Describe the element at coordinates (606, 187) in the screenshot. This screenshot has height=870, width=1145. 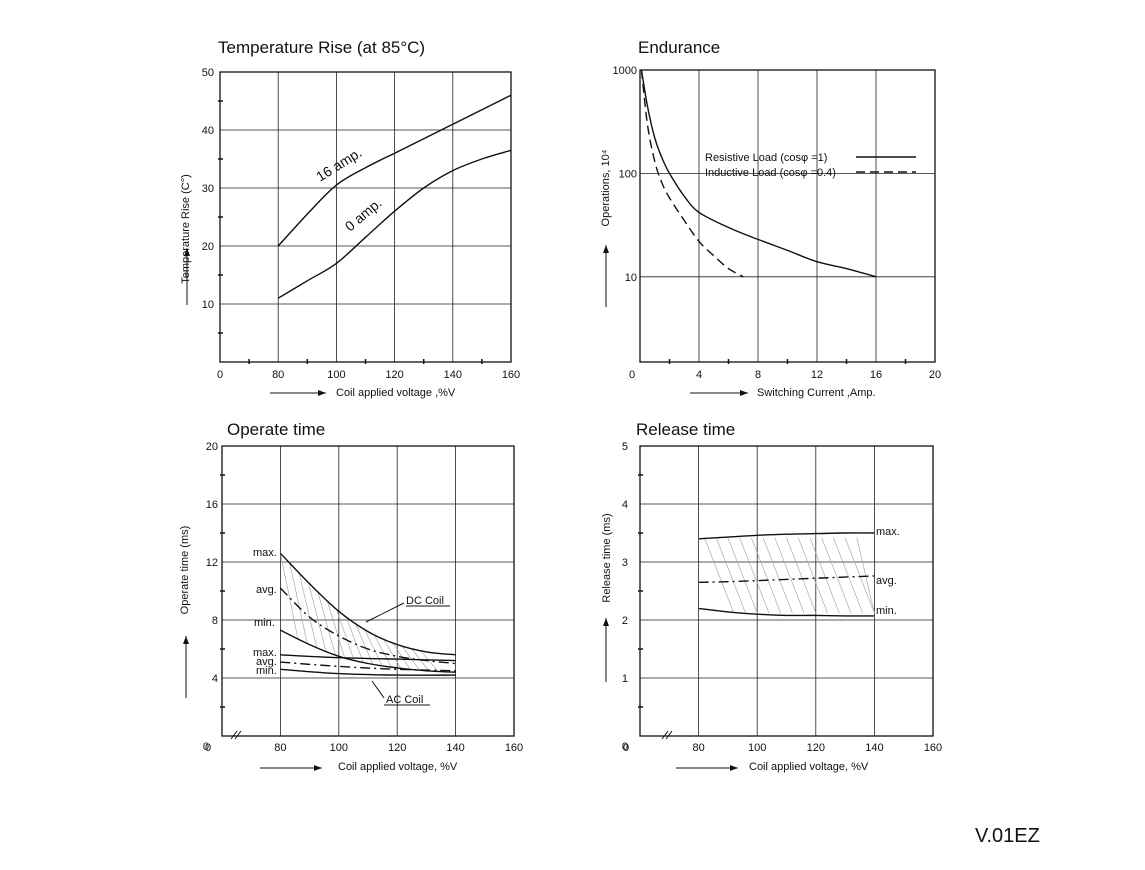
I see `y-axis-label: Operations, 10⁴` at that location.